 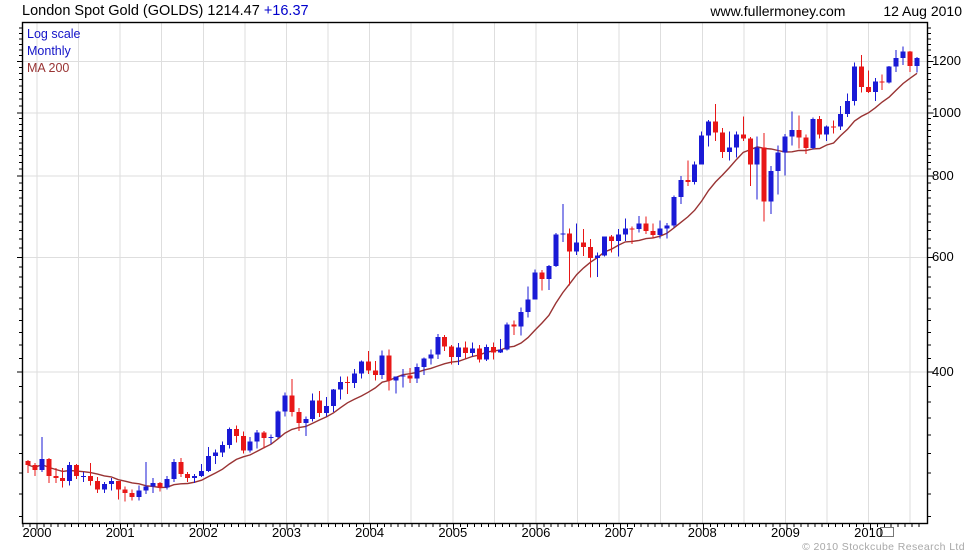 What do you see at coordinates (49, 51) in the screenshot?
I see `legend-period: Monthly` at bounding box center [49, 51].